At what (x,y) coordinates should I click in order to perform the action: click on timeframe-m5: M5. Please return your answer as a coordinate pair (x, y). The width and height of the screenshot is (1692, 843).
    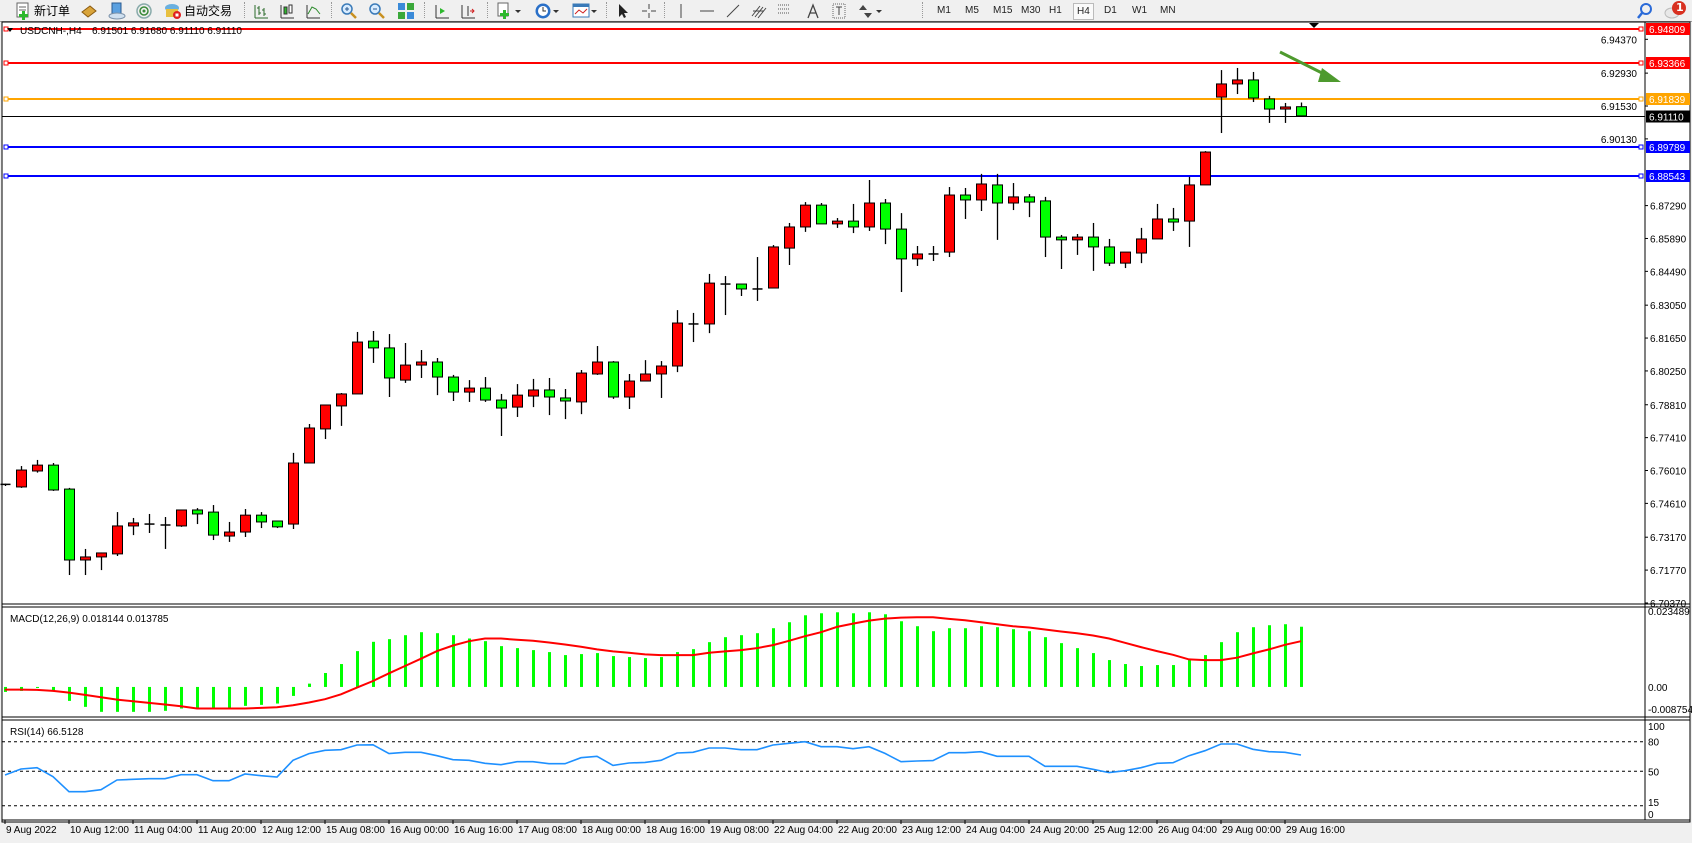
    Looking at the image, I should click on (972, 10).